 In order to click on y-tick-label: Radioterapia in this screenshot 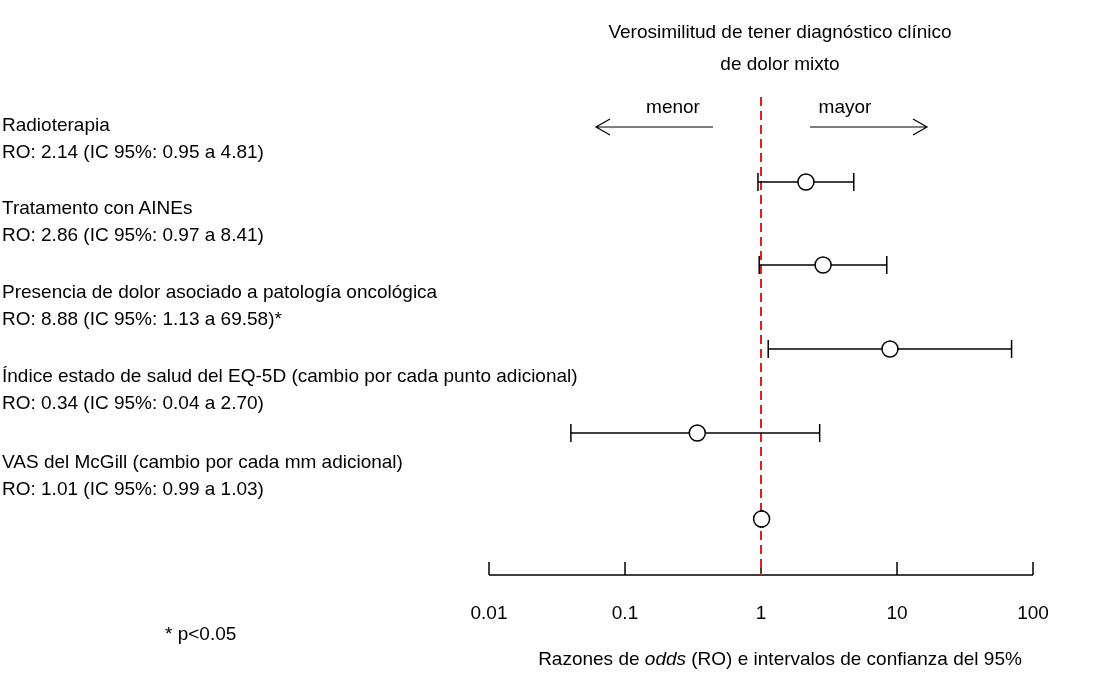, I will do `click(56, 124)`.